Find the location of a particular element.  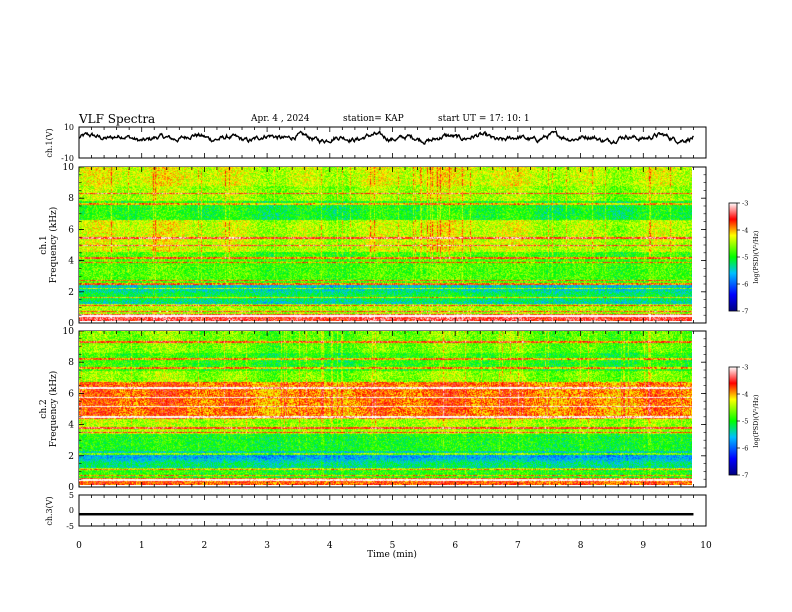

x-tick-label: 6 is located at coordinates (455, 546).